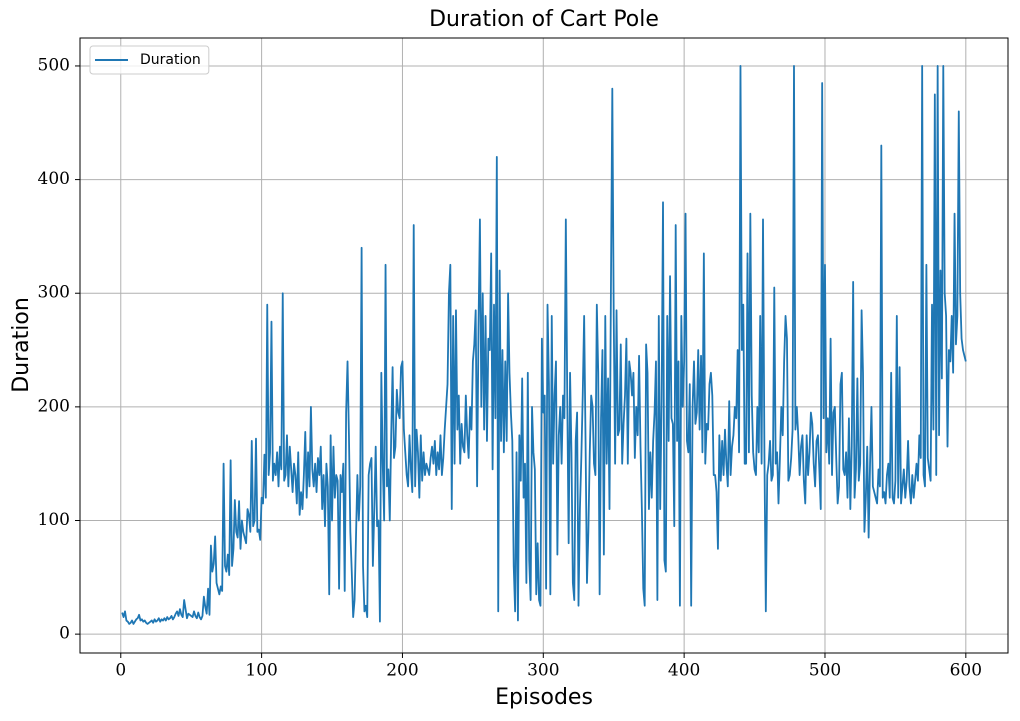  I want to click on y-tick-label: 100, so click(54, 520).